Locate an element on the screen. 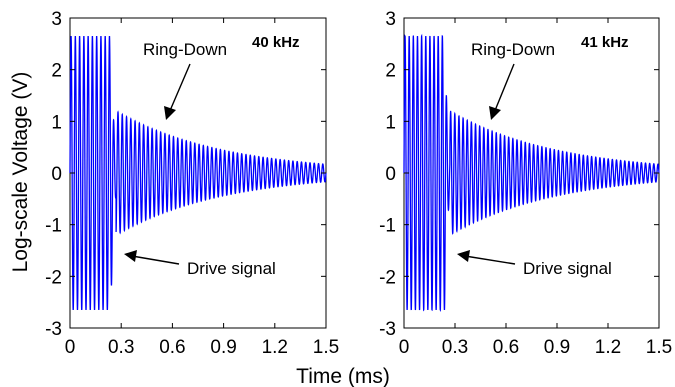  frequency-label-right: 41 kHz is located at coordinates (605, 42).